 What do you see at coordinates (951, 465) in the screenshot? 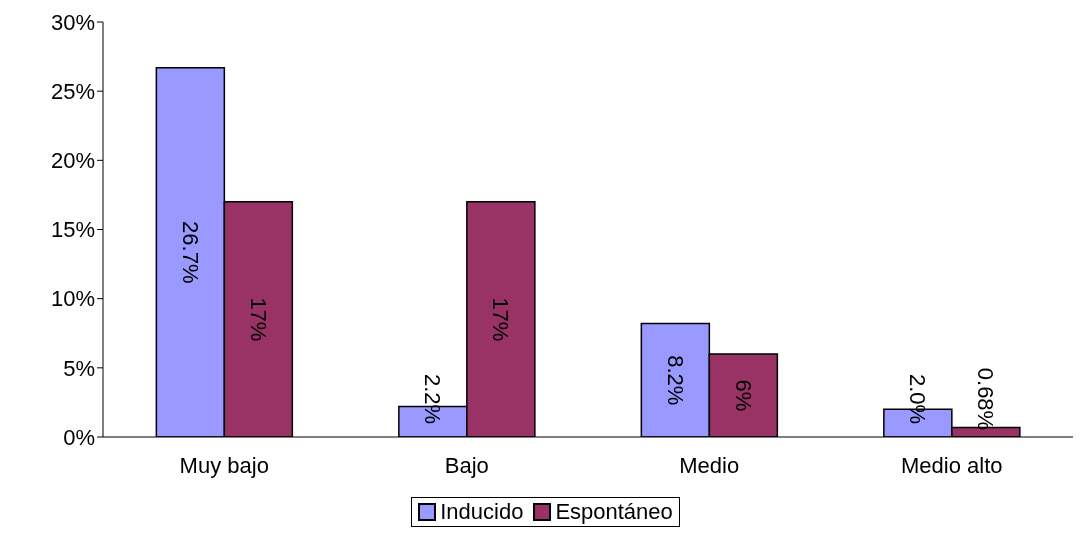
I see `x-tick-label: Medio alto` at bounding box center [951, 465].